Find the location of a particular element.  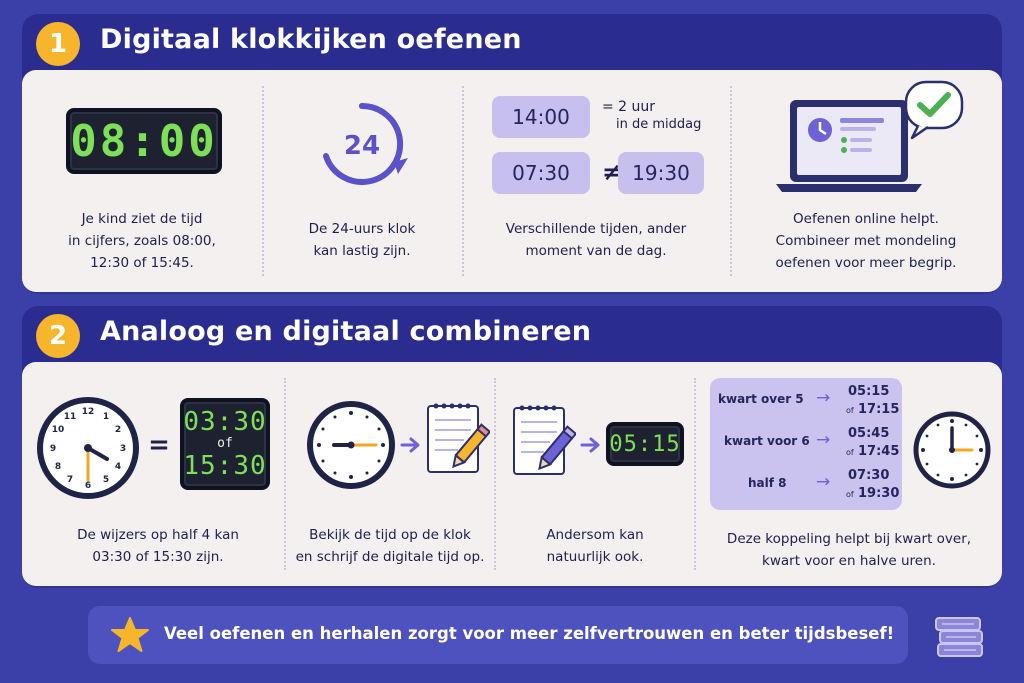

clock-numeral: 2 is located at coordinates (118, 430).